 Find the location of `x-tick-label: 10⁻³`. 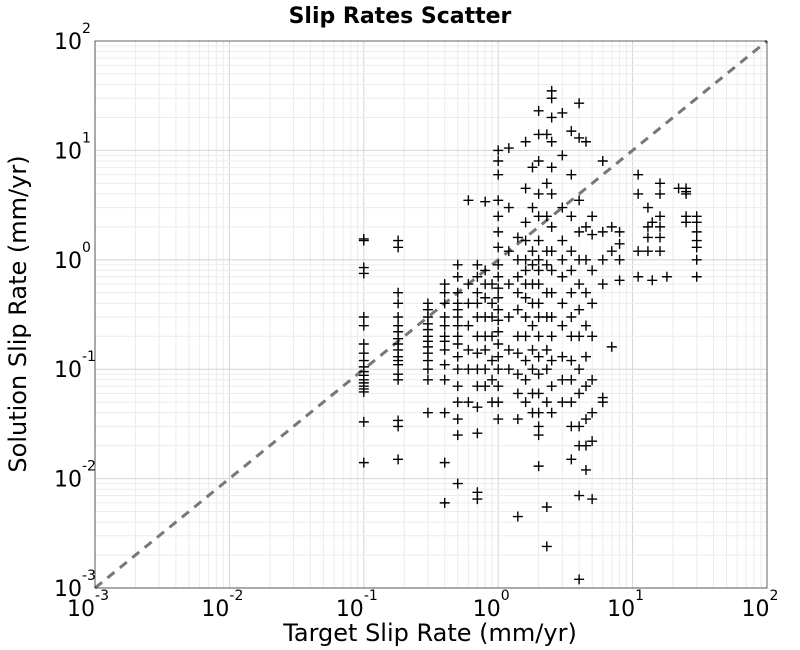

x-tick-label: 10⁻³ is located at coordinates (88, 605).